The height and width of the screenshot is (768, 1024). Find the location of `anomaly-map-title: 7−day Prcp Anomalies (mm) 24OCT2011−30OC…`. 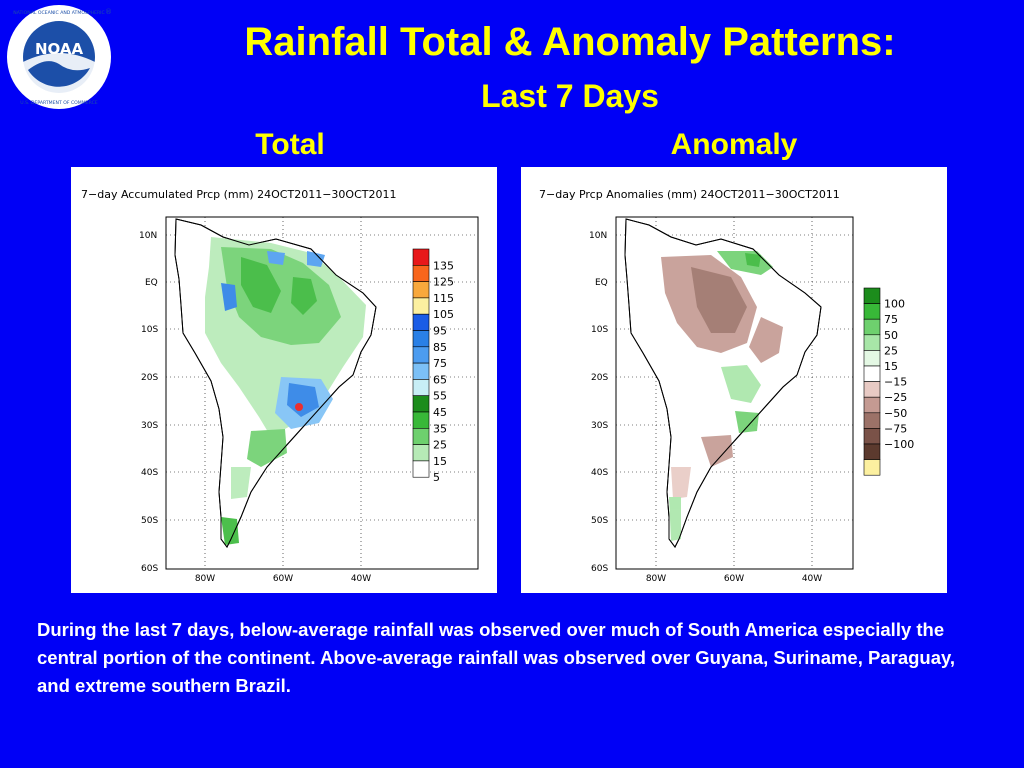

anomaly-map-title: 7−day Prcp Anomalies (mm) 24OCT2011−30OC… is located at coordinates (689, 194).